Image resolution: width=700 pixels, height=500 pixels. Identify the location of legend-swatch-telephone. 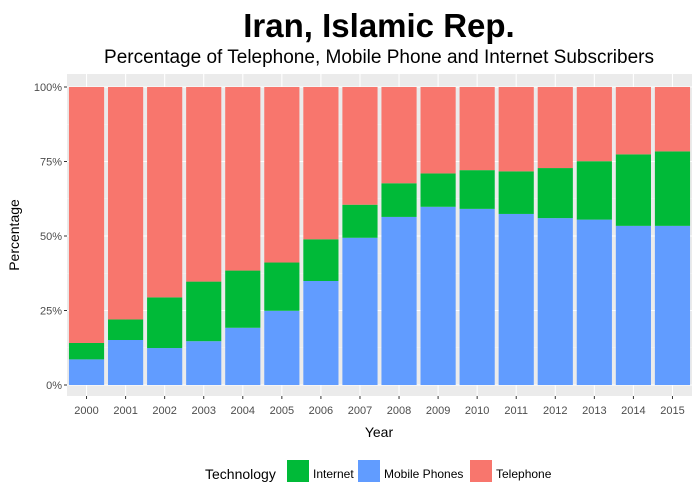
(481, 471).